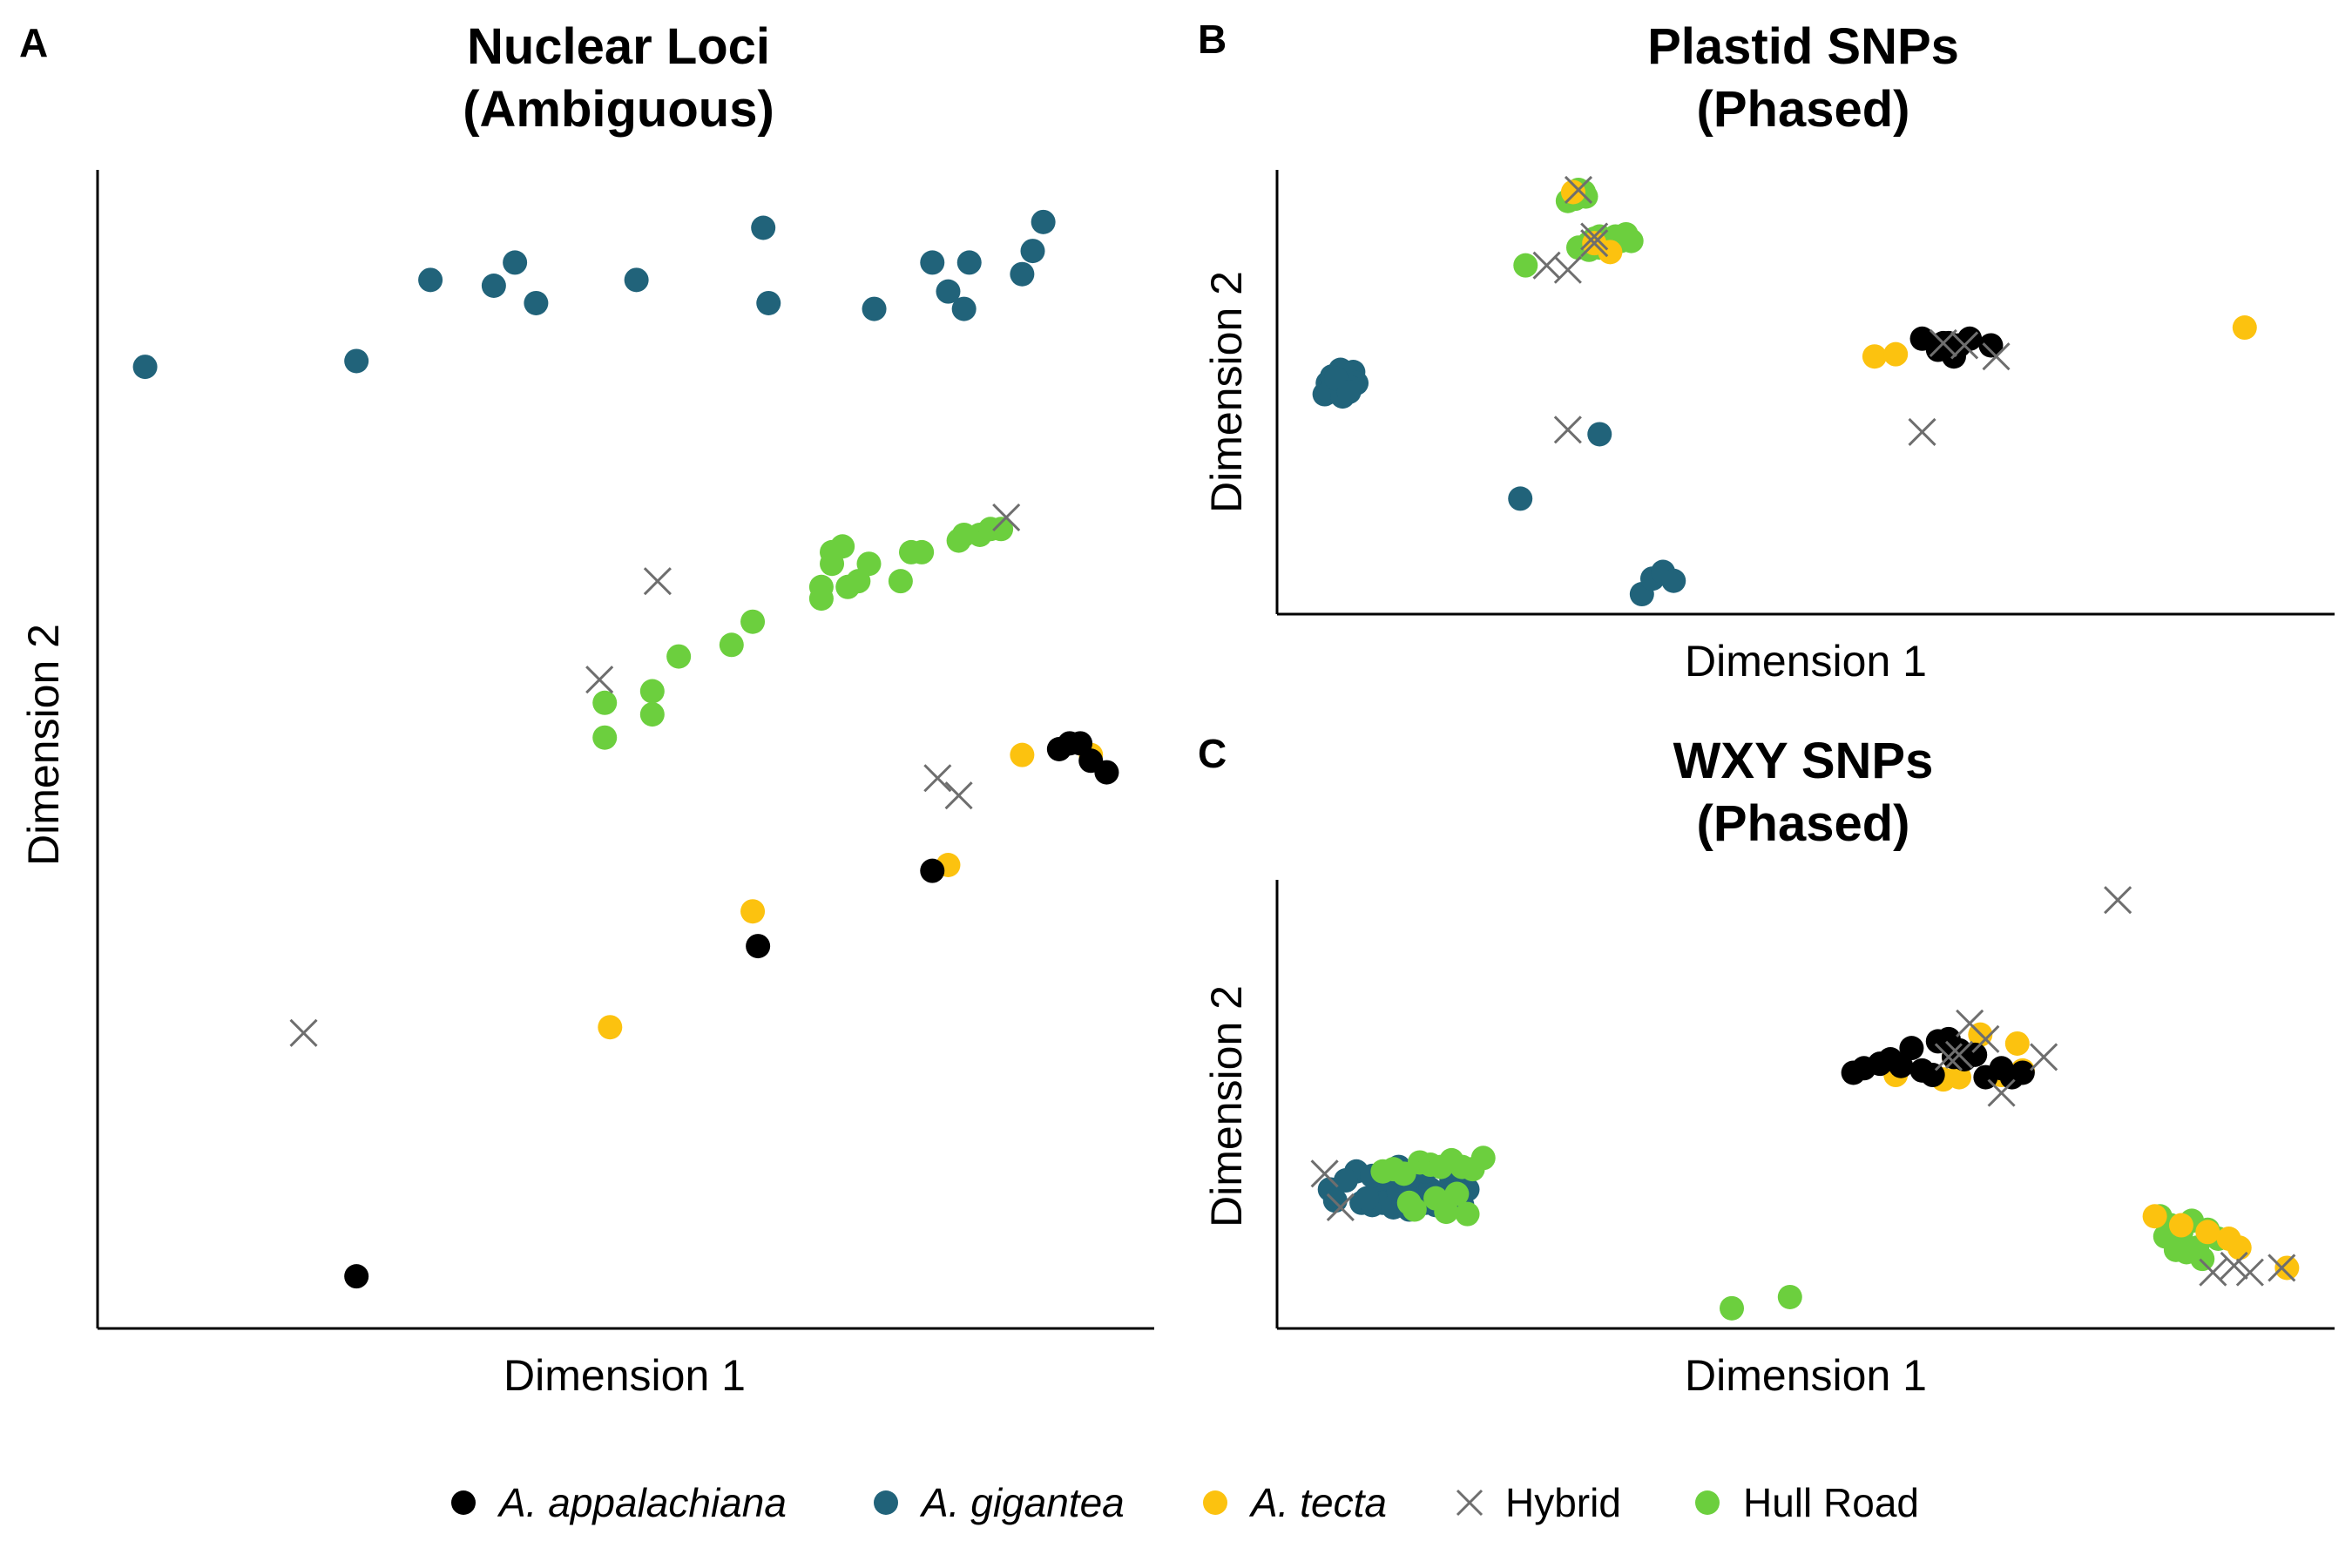 The image size is (2352, 1568). I want to click on legend-item-a-tecta: A. tecta, so click(1293, 1502).